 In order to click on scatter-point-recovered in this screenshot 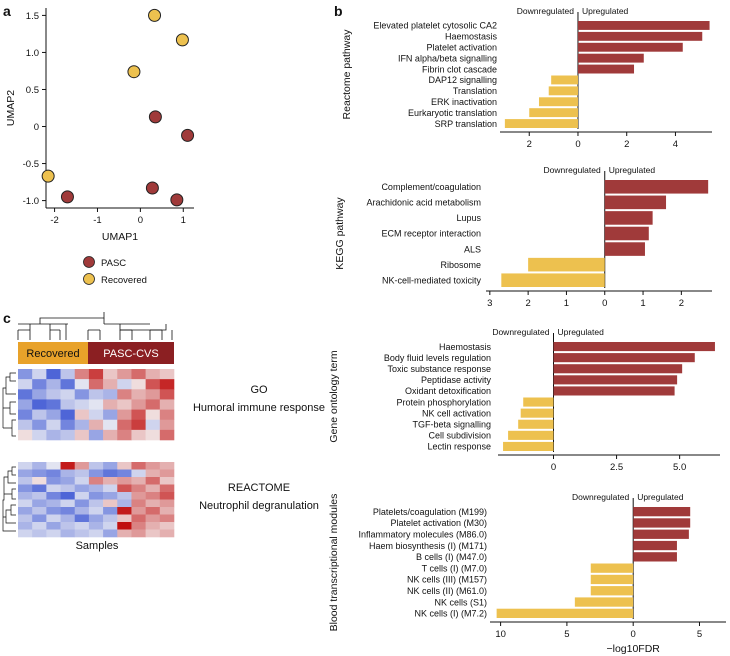, I will do `click(182, 40)`.